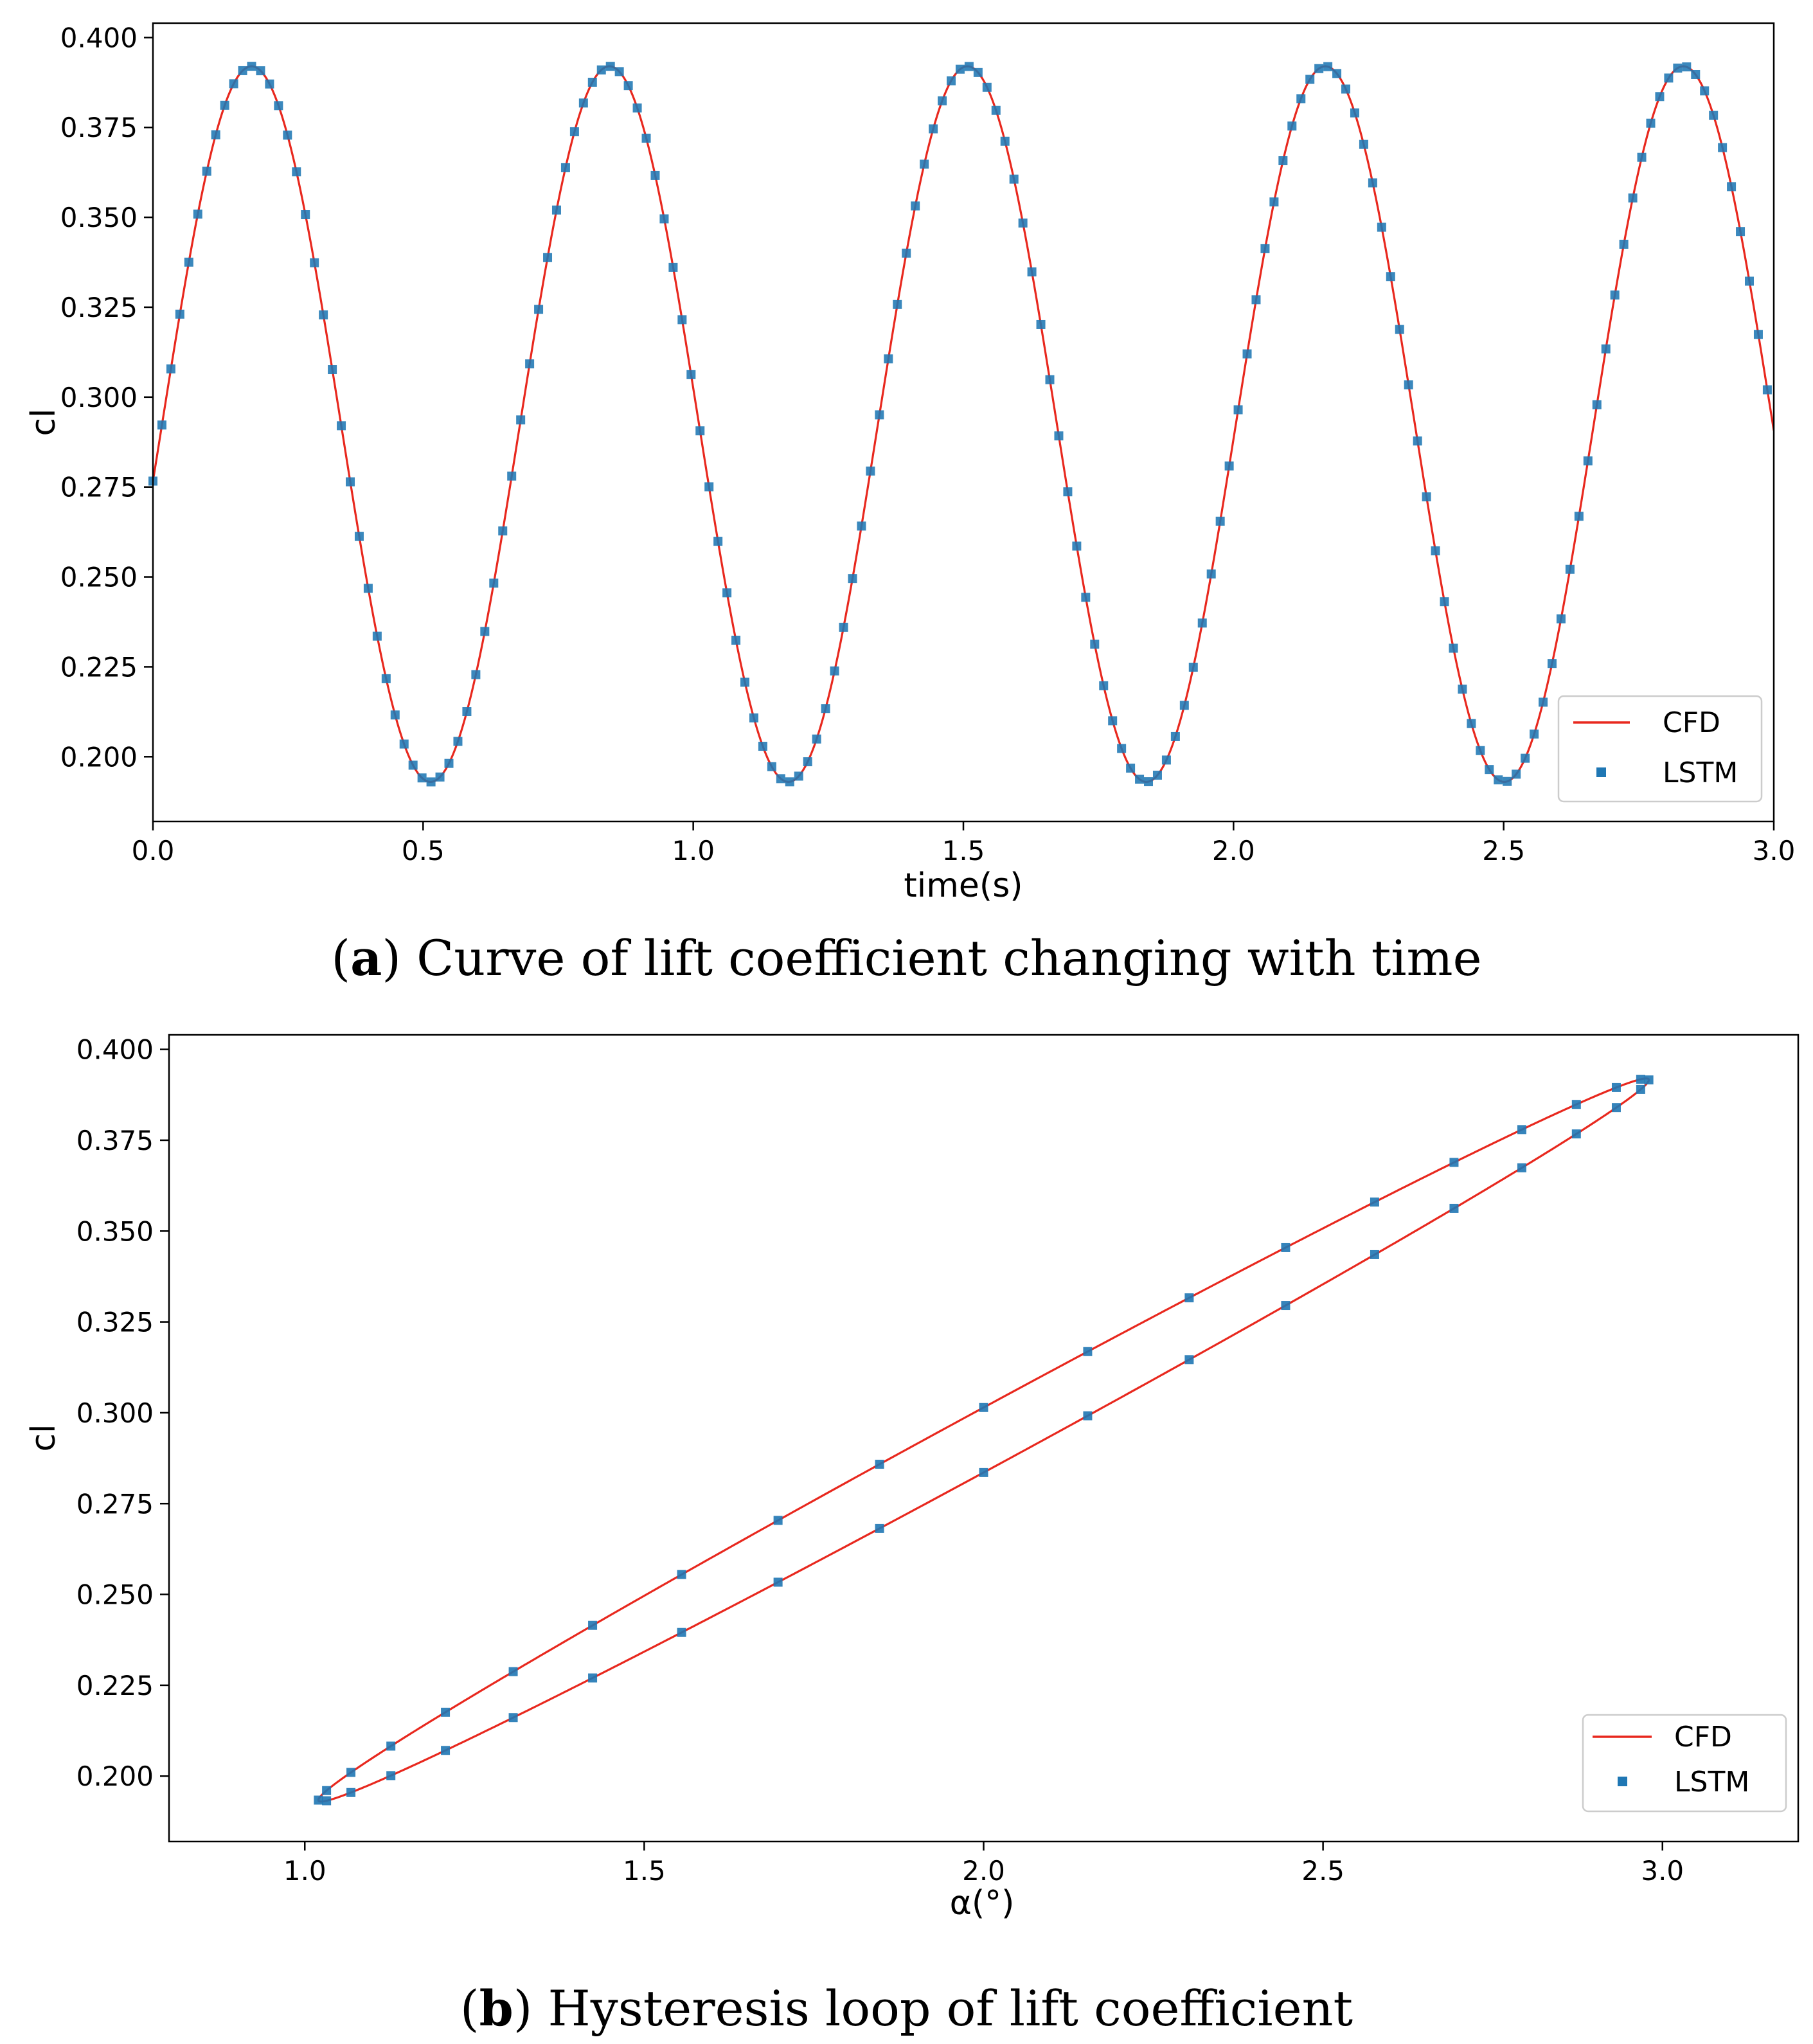  I want to click on a-x-tick-label: 0.5, so click(423, 850).